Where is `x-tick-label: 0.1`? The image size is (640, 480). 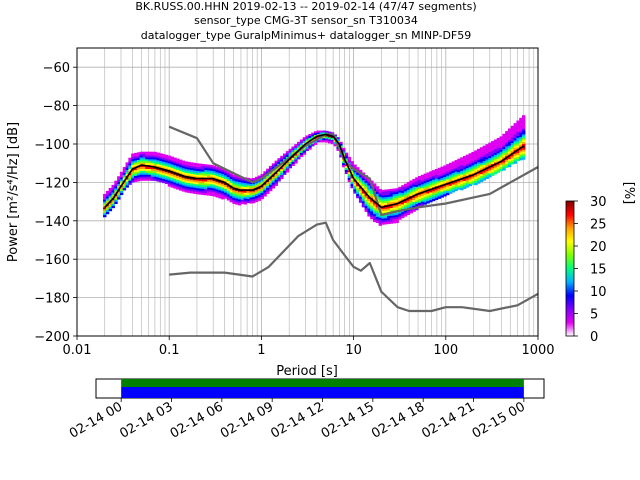
x-tick-label: 0.1 is located at coordinates (169, 350).